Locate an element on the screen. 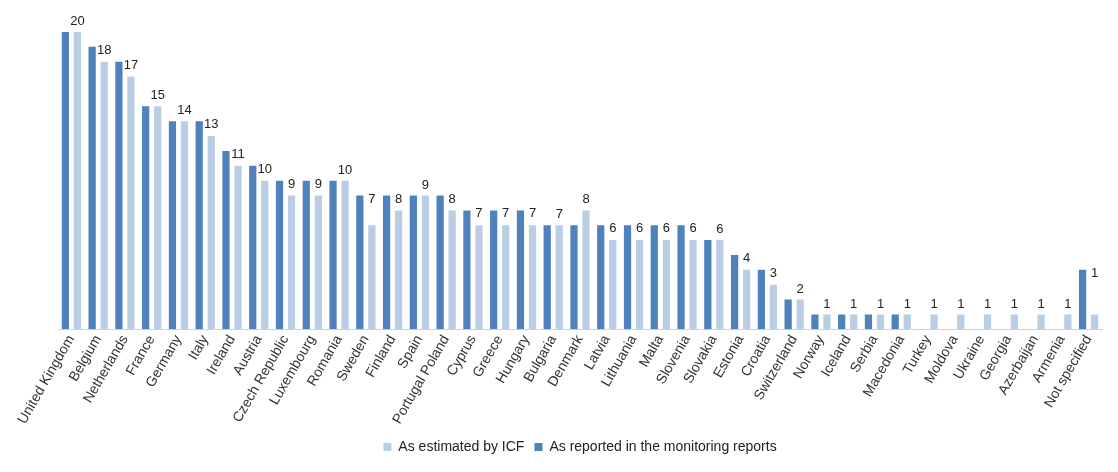 The width and height of the screenshot is (1118, 472). legend-label: As estimated by ICF is located at coordinates (461, 445).